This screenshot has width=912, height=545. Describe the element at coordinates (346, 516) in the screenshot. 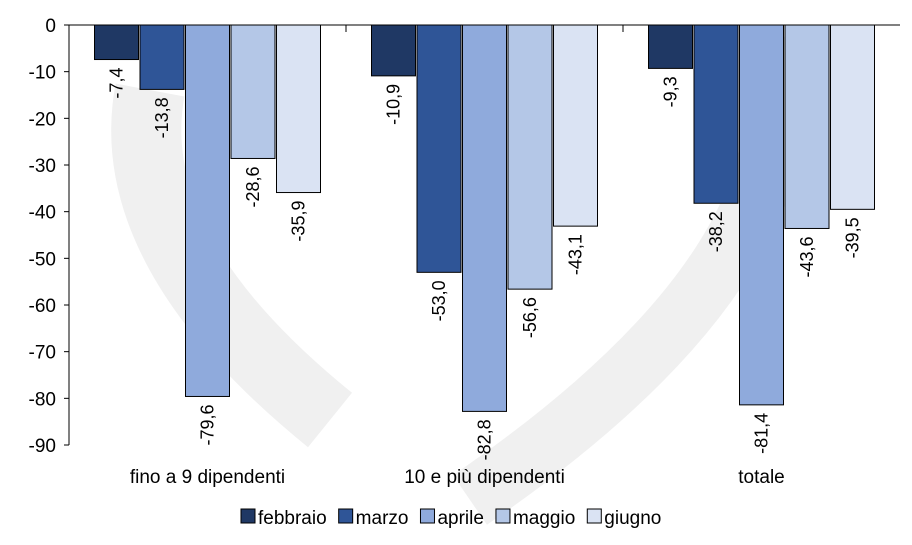

I see `legend-swatch-marzo` at that location.